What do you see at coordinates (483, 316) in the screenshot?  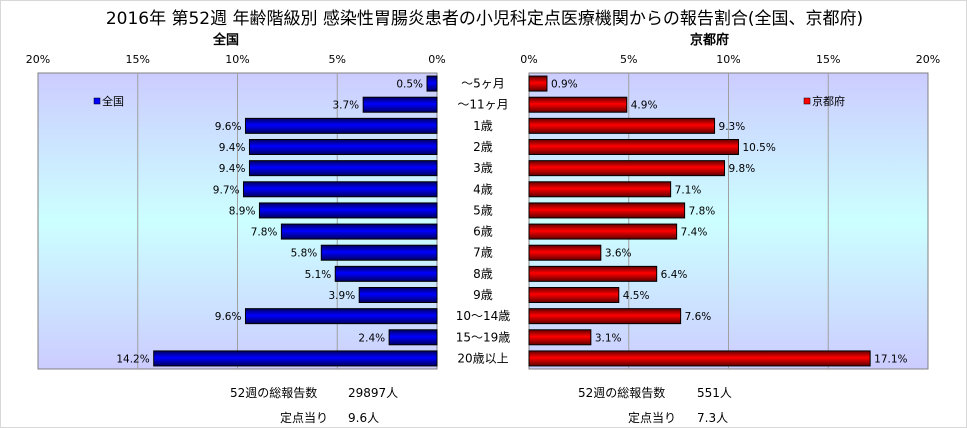 I see `category-label: 10～14歳` at bounding box center [483, 316].